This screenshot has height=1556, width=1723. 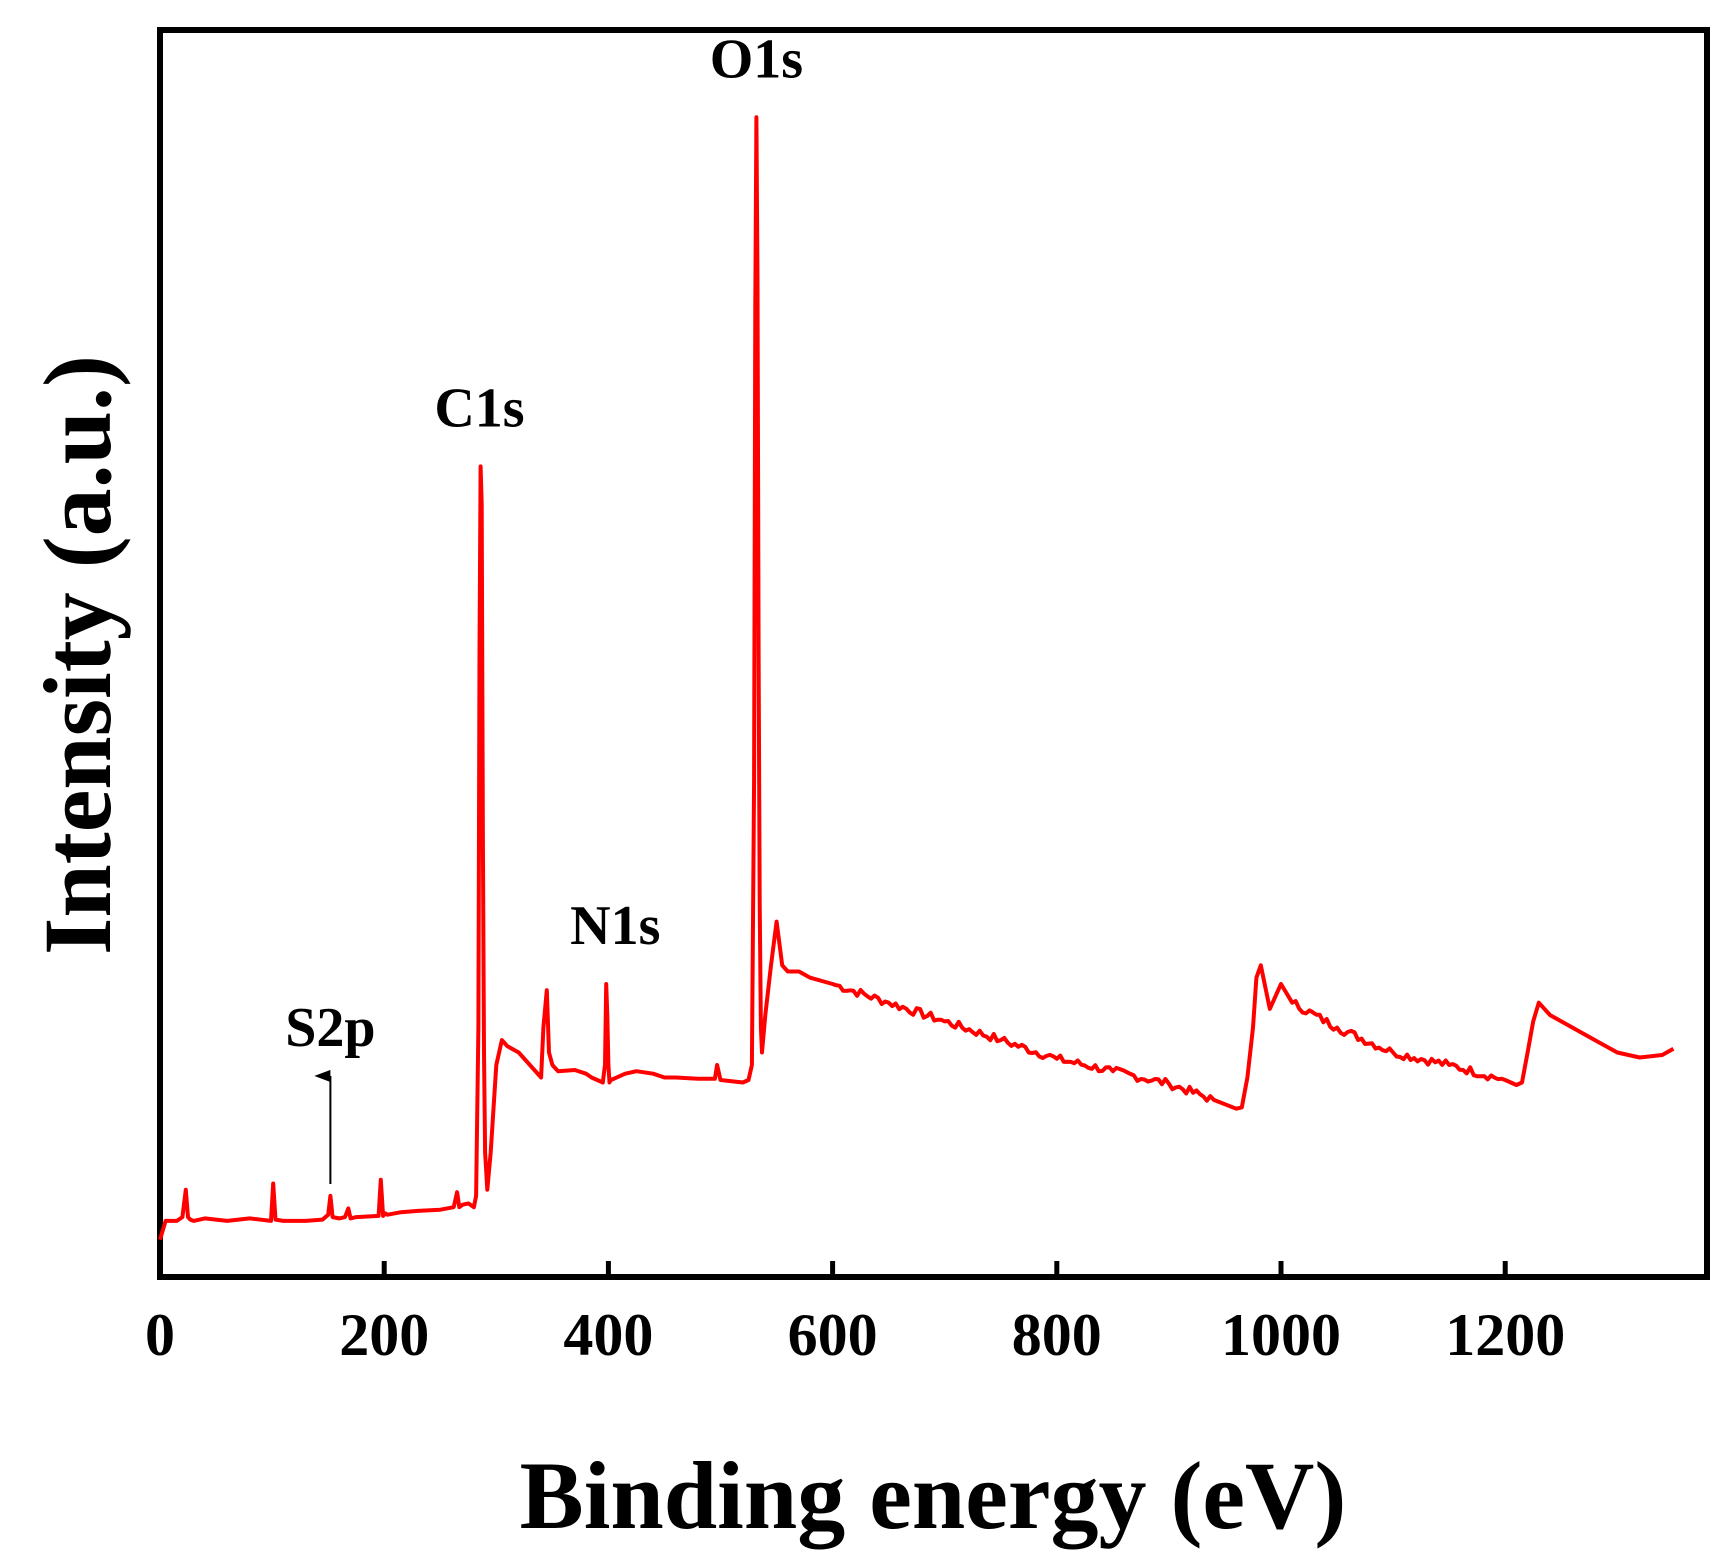 What do you see at coordinates (160, 1335) in the screenshot?
I see `x-tick-label: 0` at bounding box center [160, 1335].